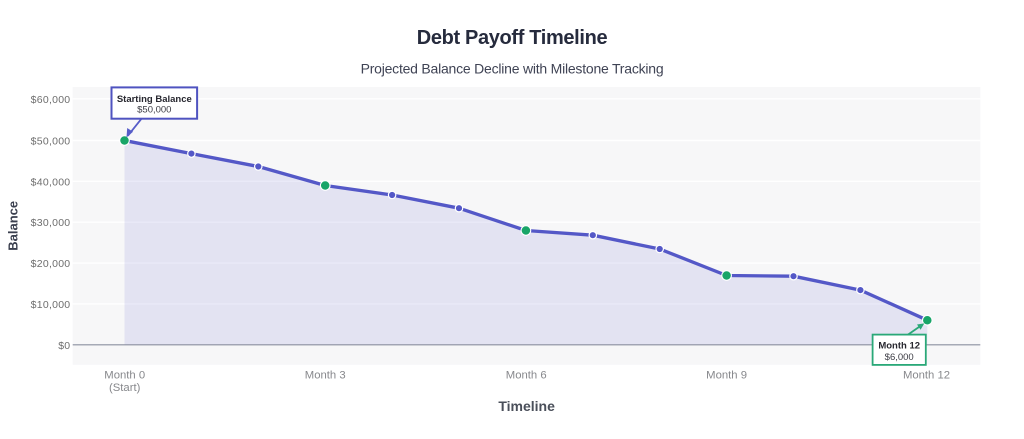 The image size is (1024, 439). What do you see at coordinates (13, 226) in the screenshot?
I see `svg-text: Balance` at bounding box center [13, 226].